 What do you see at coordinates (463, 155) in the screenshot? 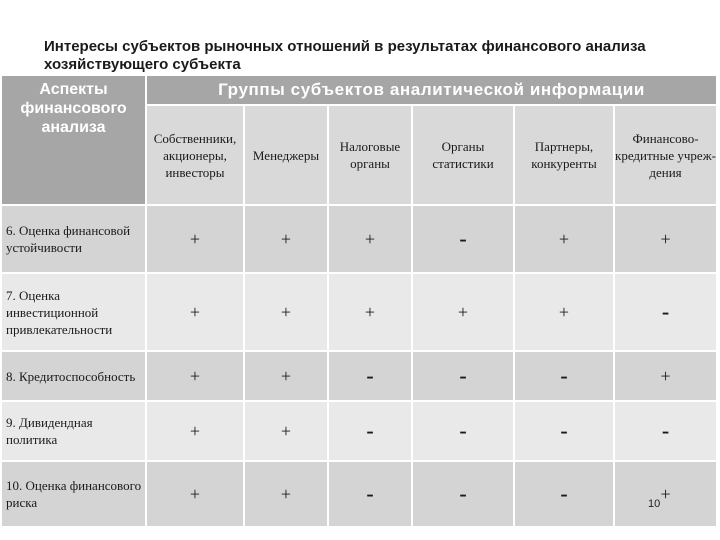
I see `column-header-statistics: Органы статистики` at bounding box center [463, 155].